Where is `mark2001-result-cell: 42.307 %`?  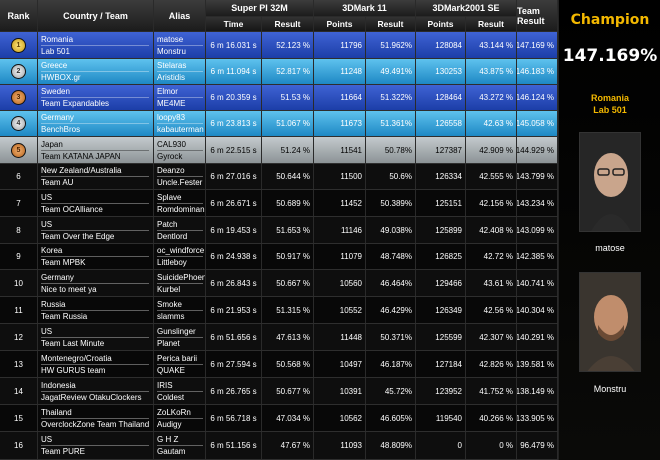 mark2001-result-cell: 42.307 % is located at coordinates (491, 337).